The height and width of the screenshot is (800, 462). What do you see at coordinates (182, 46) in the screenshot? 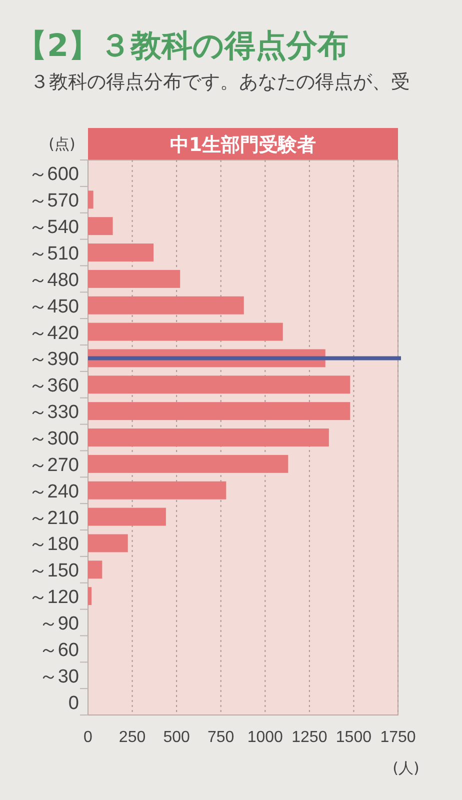
I see `chart-title: 【2】３教科の得点分布` at bounding box center [182, 46].